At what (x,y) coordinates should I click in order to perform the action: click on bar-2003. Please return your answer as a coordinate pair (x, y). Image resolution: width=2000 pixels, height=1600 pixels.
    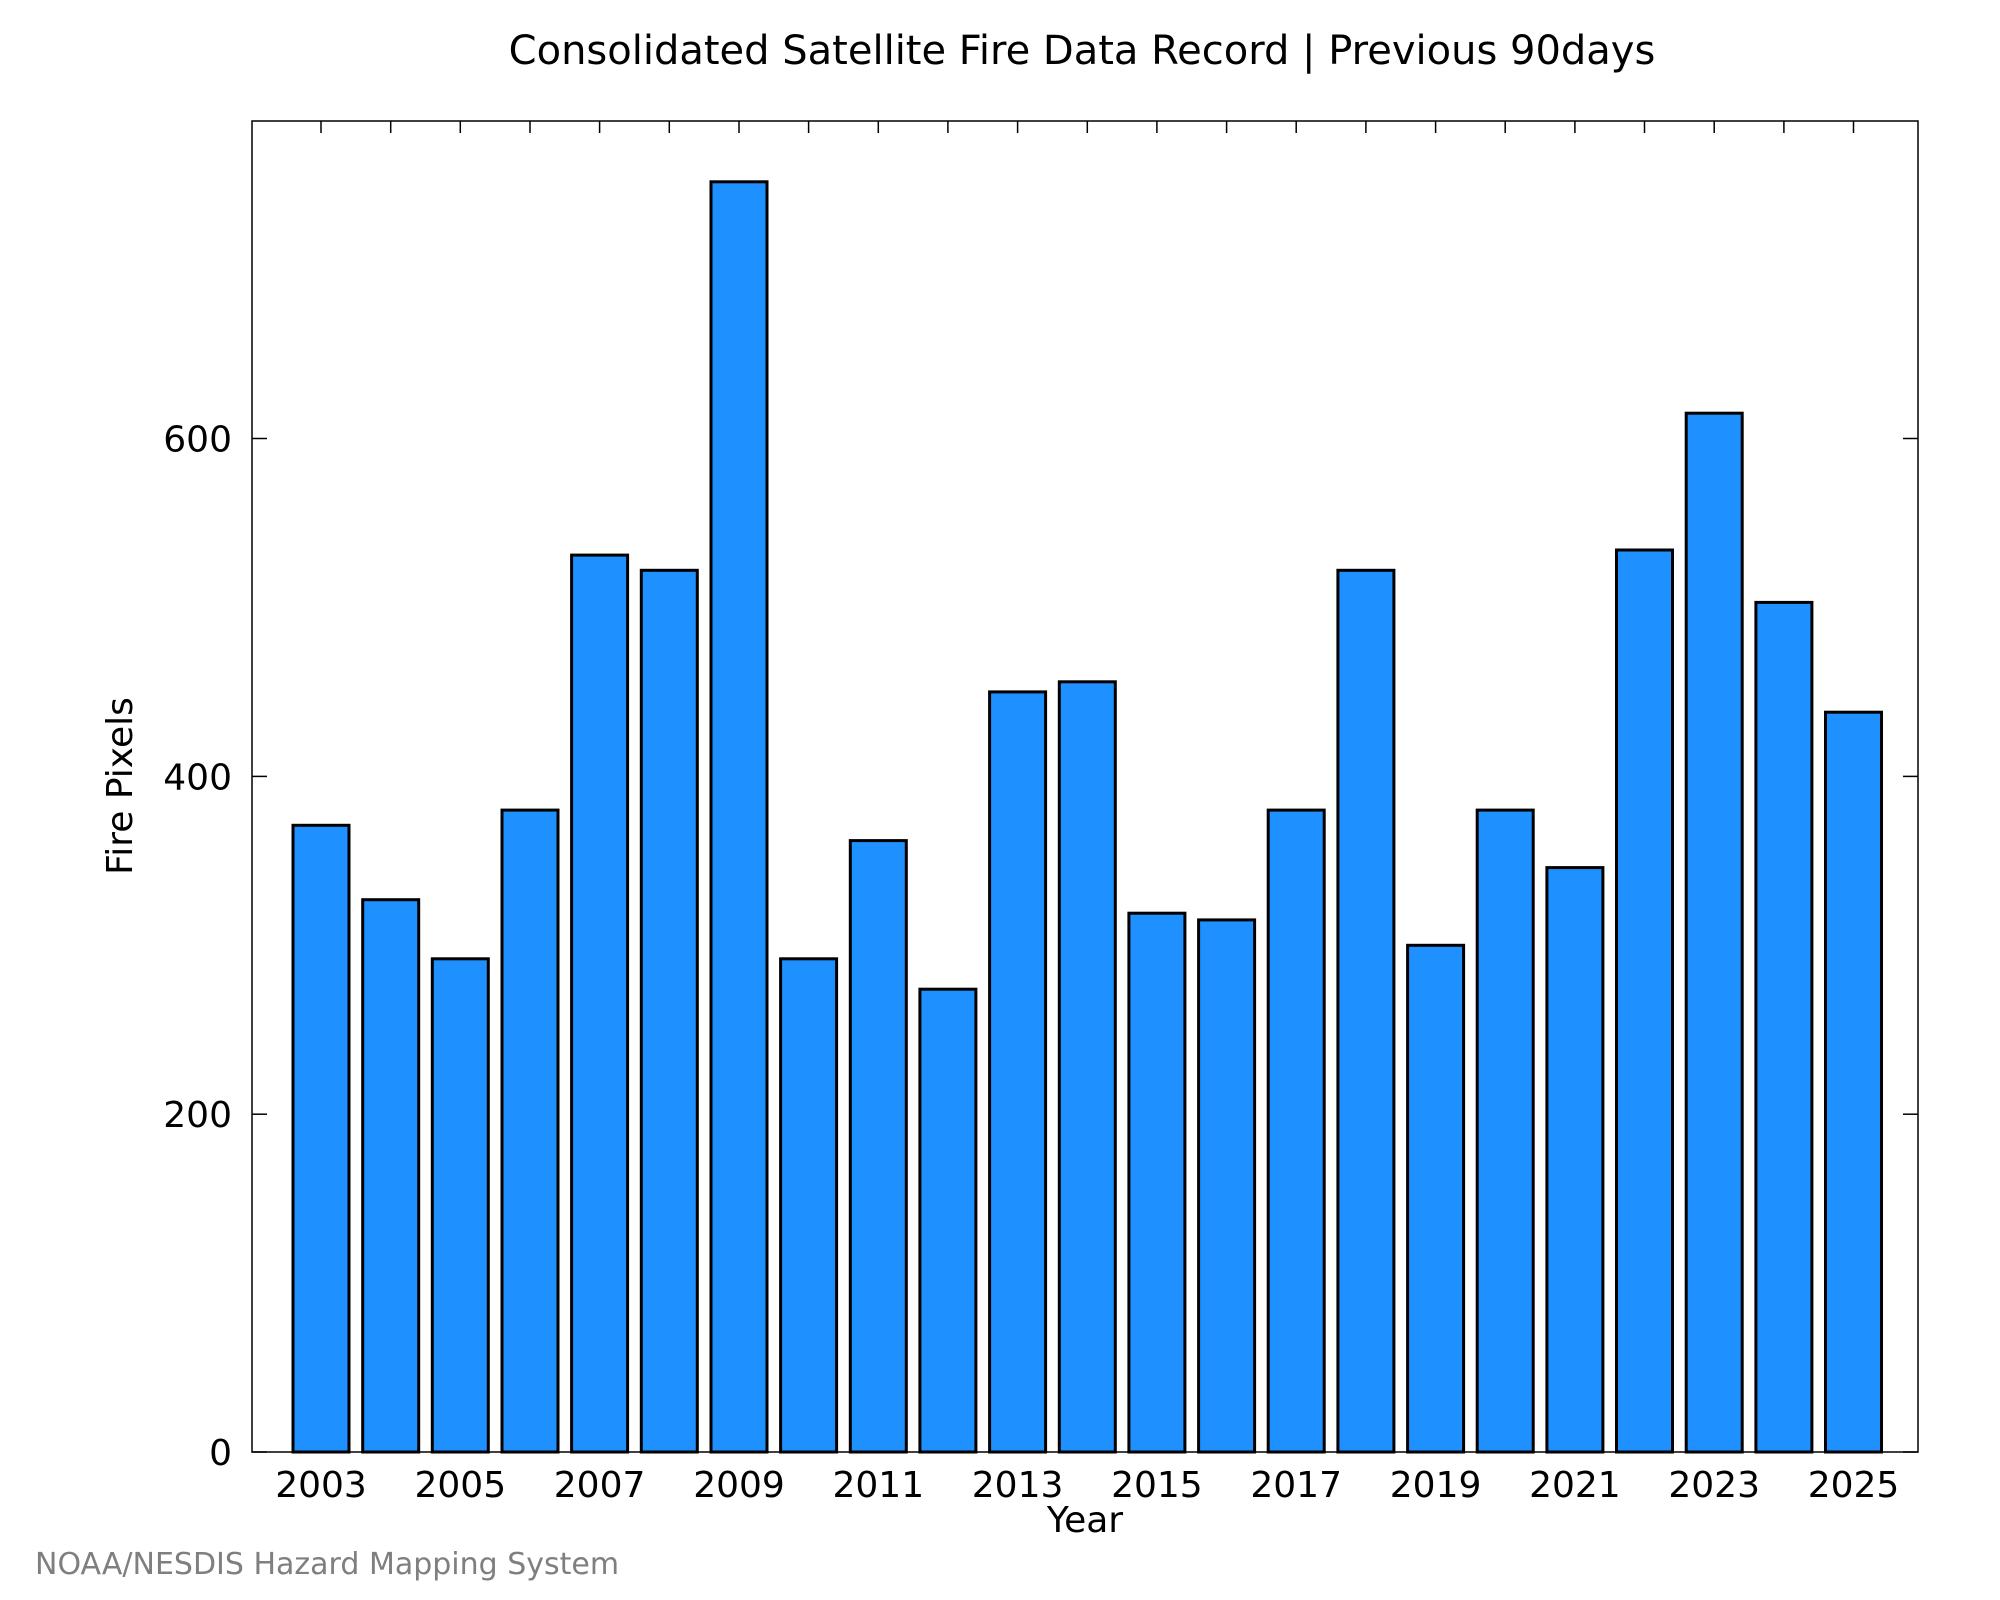
    Looking at the image, I should click on (321, 1138).